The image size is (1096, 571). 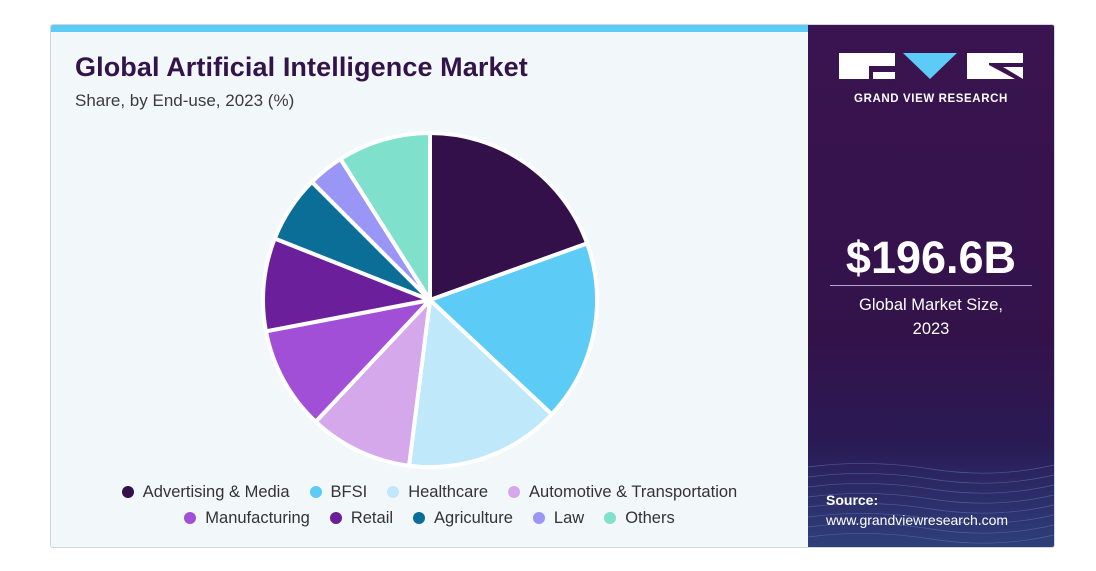 I want to click on market-size-label-line1: Global Market Size,, so click(x=931, y=305).